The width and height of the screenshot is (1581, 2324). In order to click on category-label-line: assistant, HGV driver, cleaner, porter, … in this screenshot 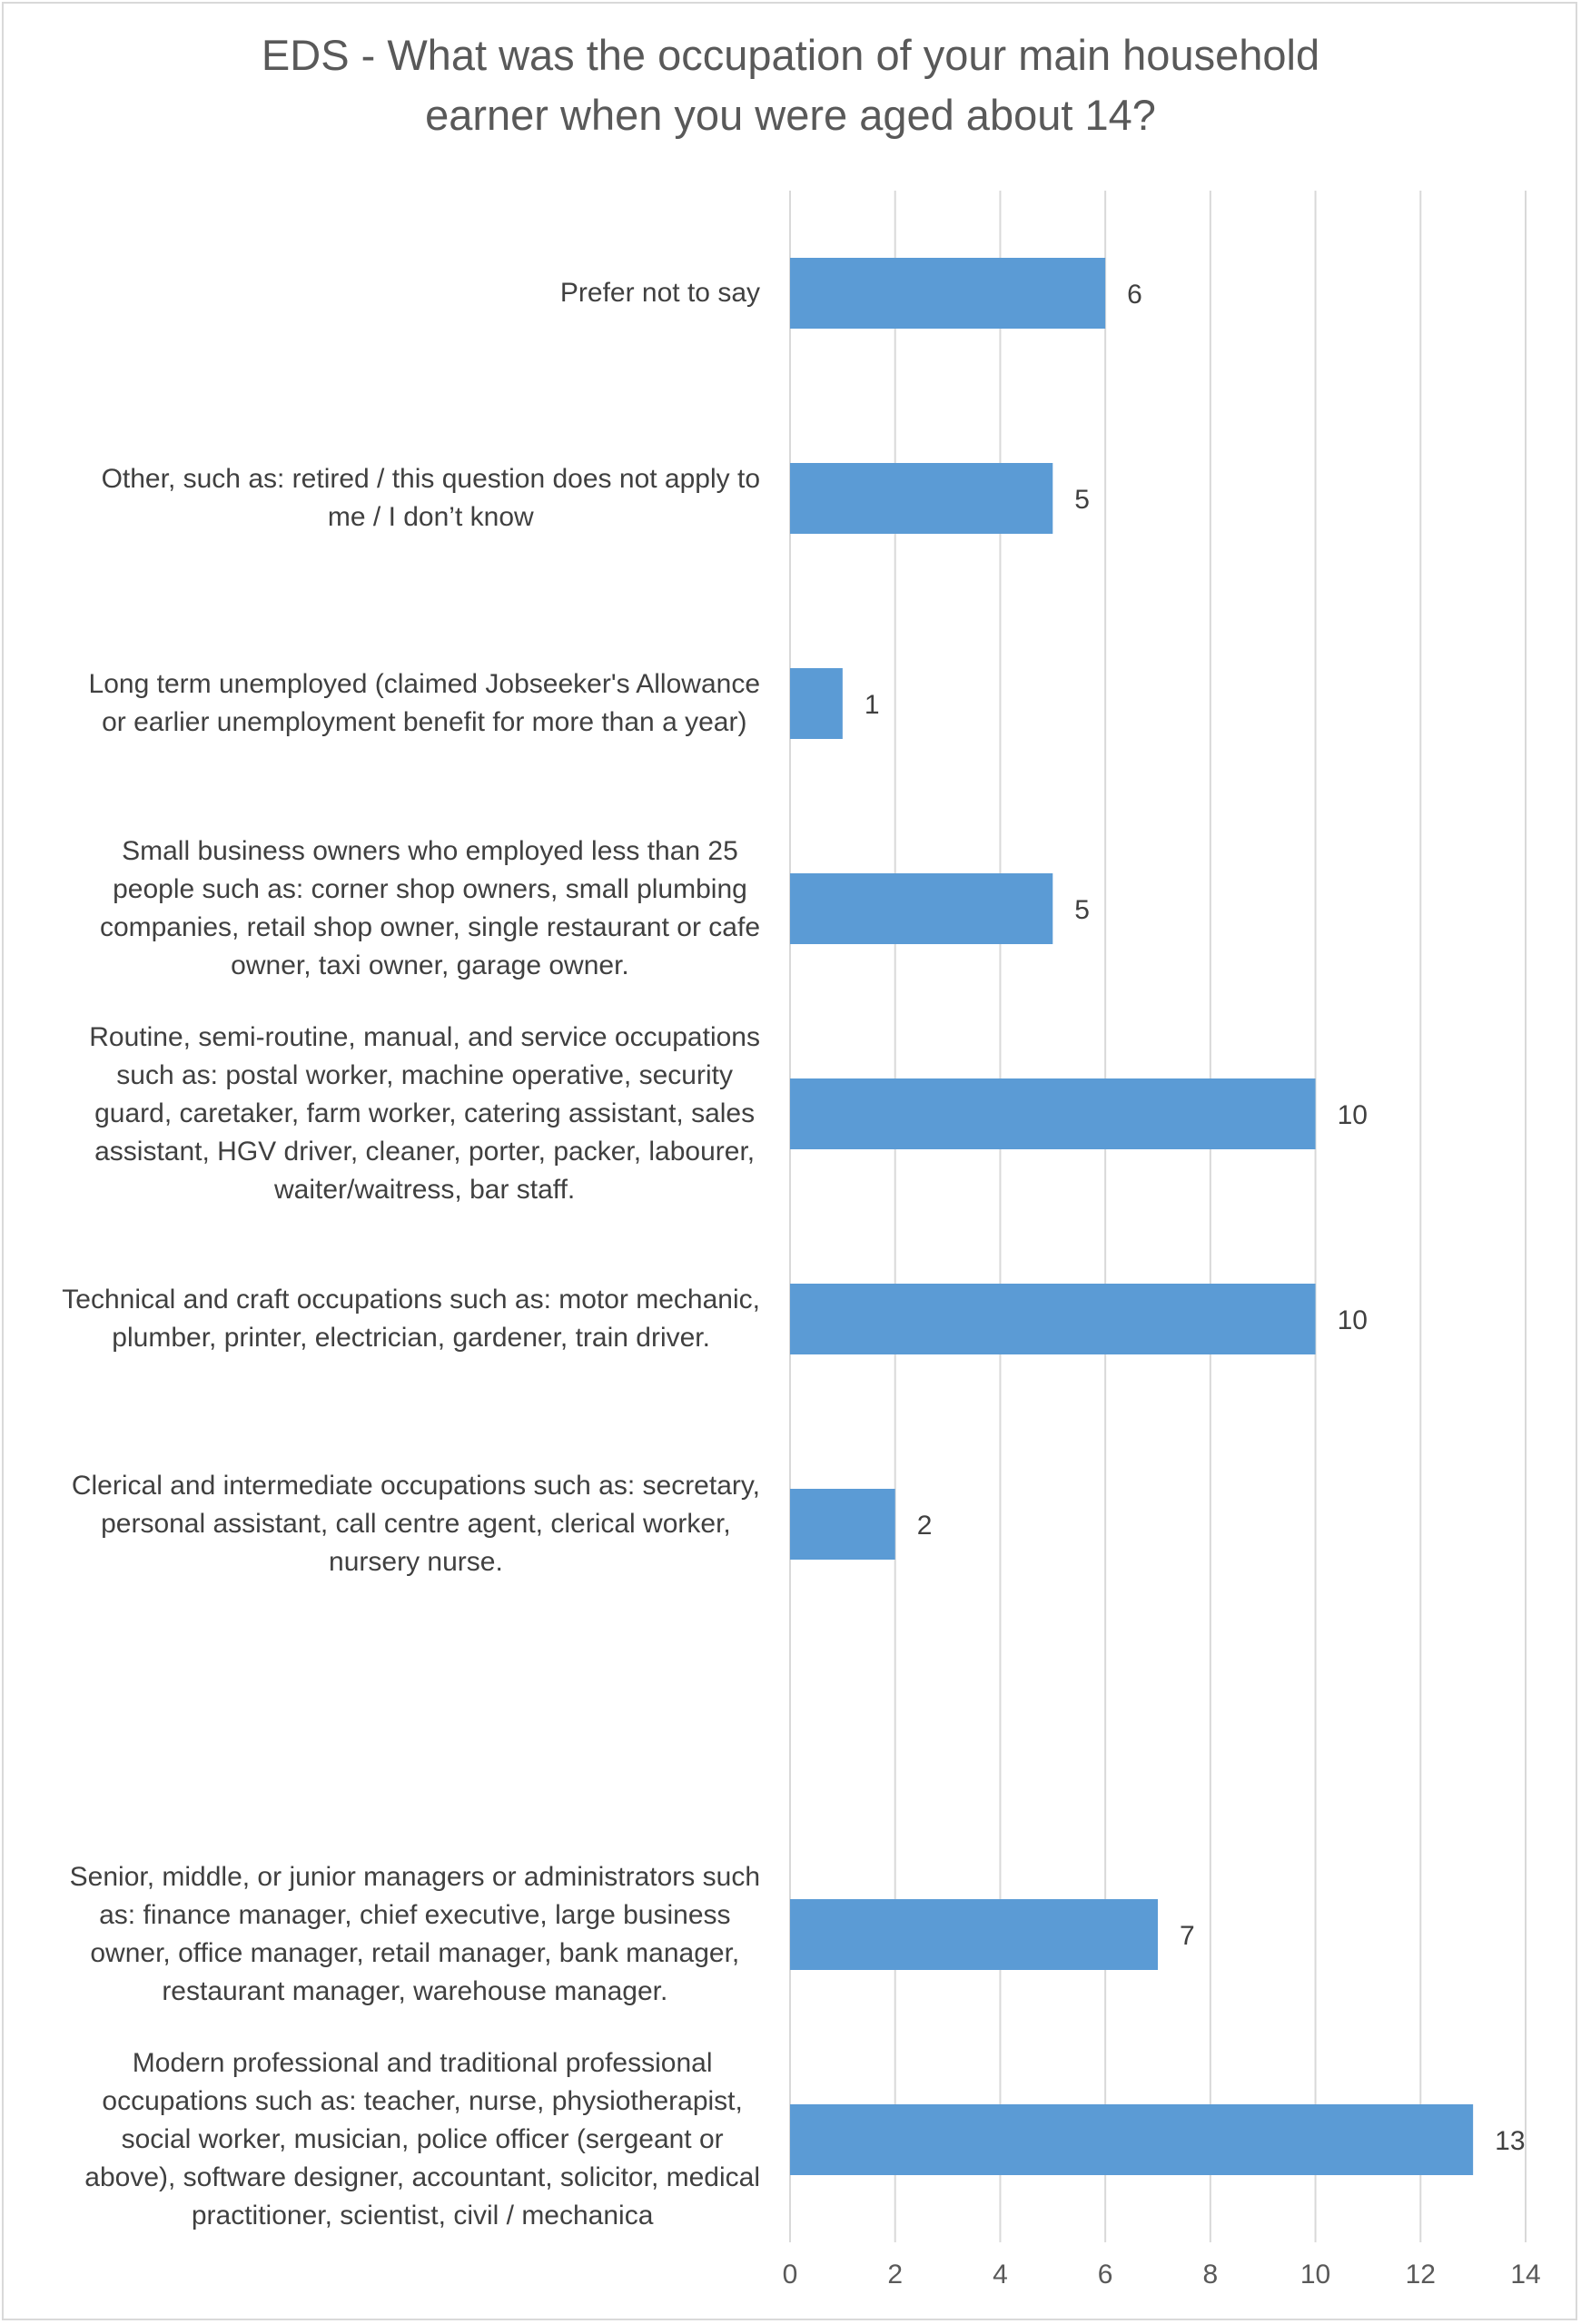, I will do `click(425, 1152)`.